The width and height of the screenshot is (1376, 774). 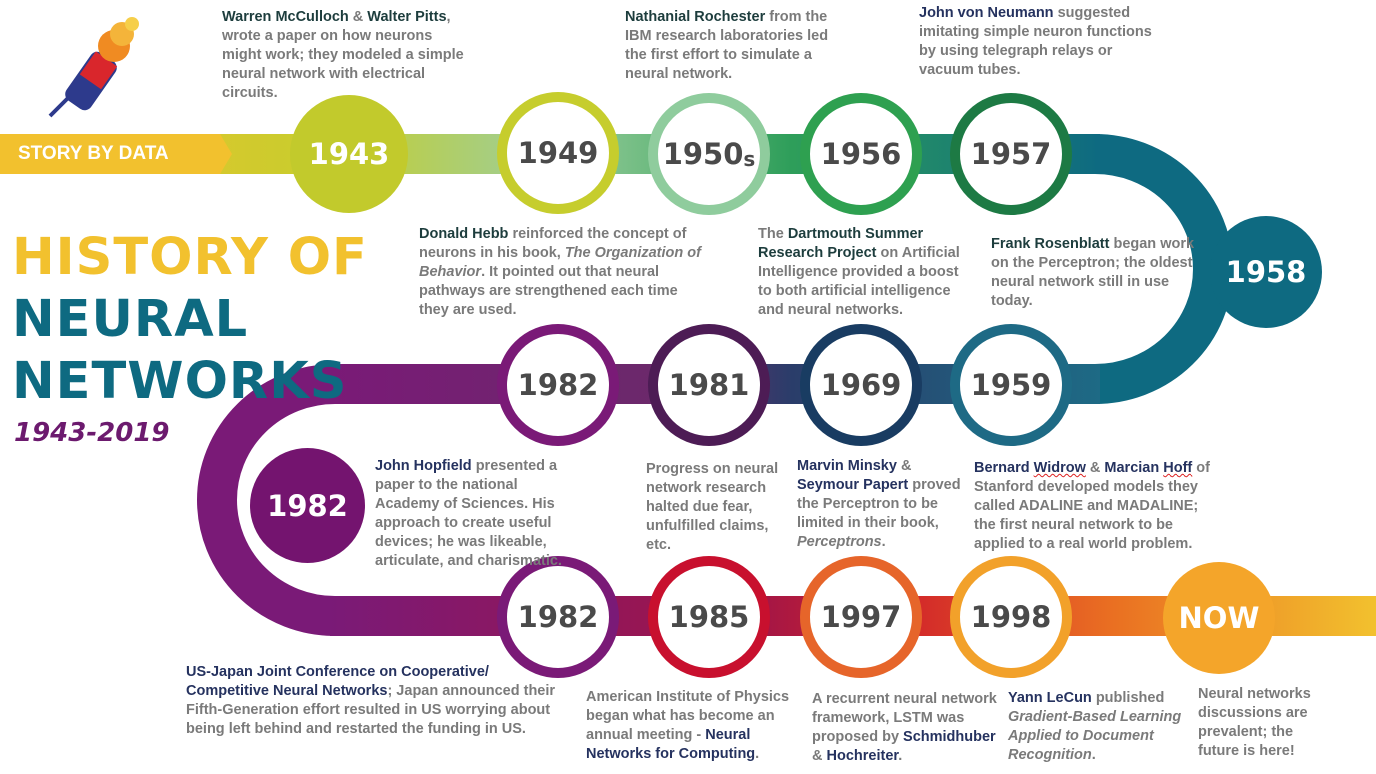 I want to click on year-now: NOW, so click(x=1219, y=618).